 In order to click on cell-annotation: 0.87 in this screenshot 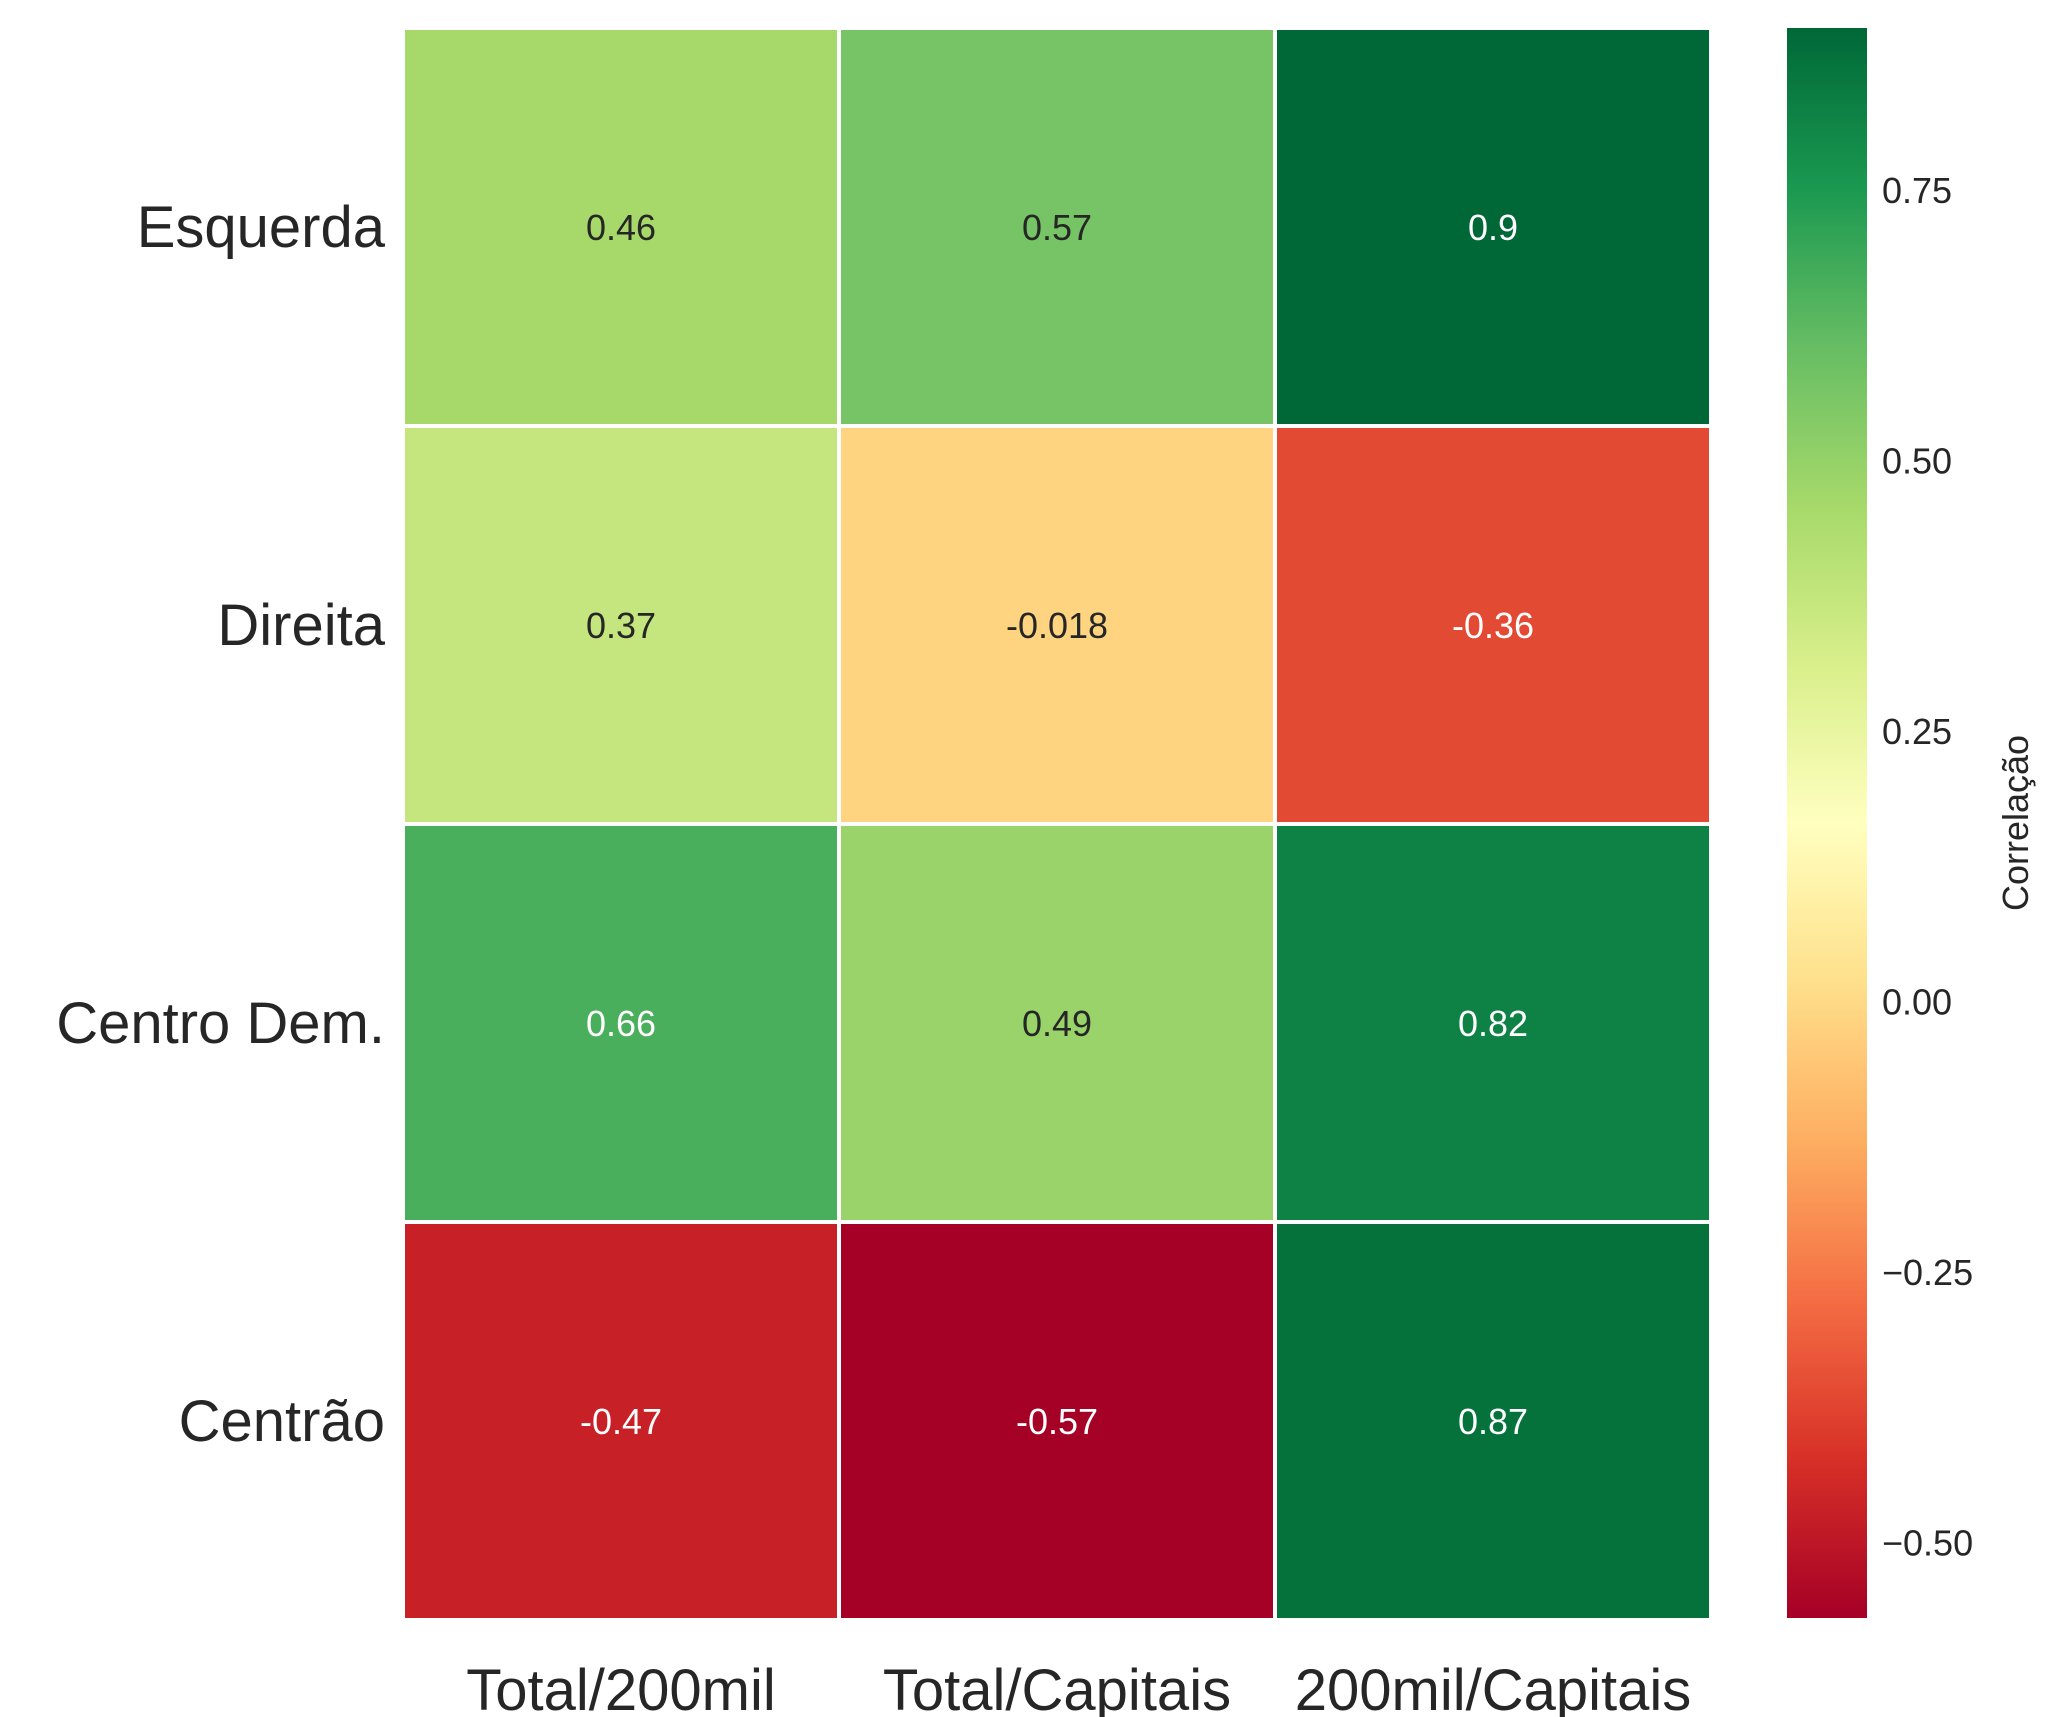, I will do `click(1493, 1421)`.